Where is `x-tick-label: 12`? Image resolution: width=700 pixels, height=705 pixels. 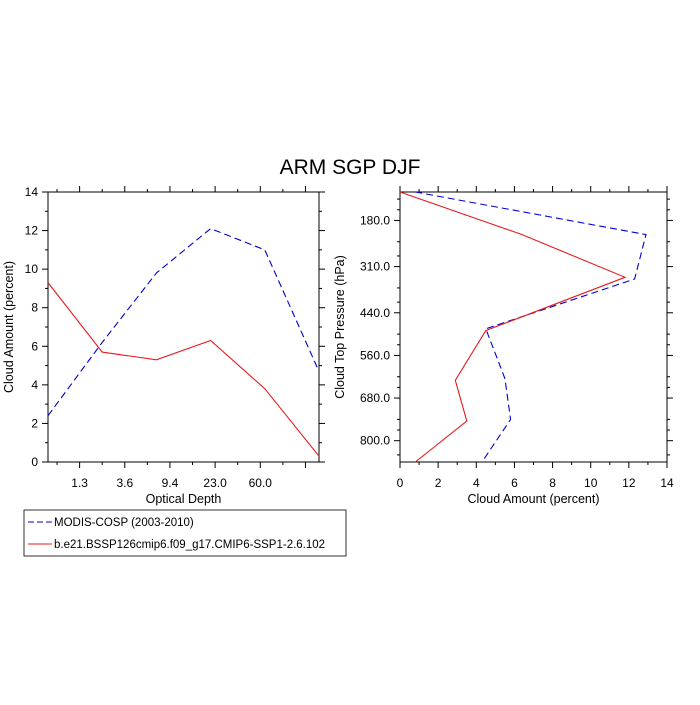
x-tick-label: 12 is located at coordinates (629, 483).